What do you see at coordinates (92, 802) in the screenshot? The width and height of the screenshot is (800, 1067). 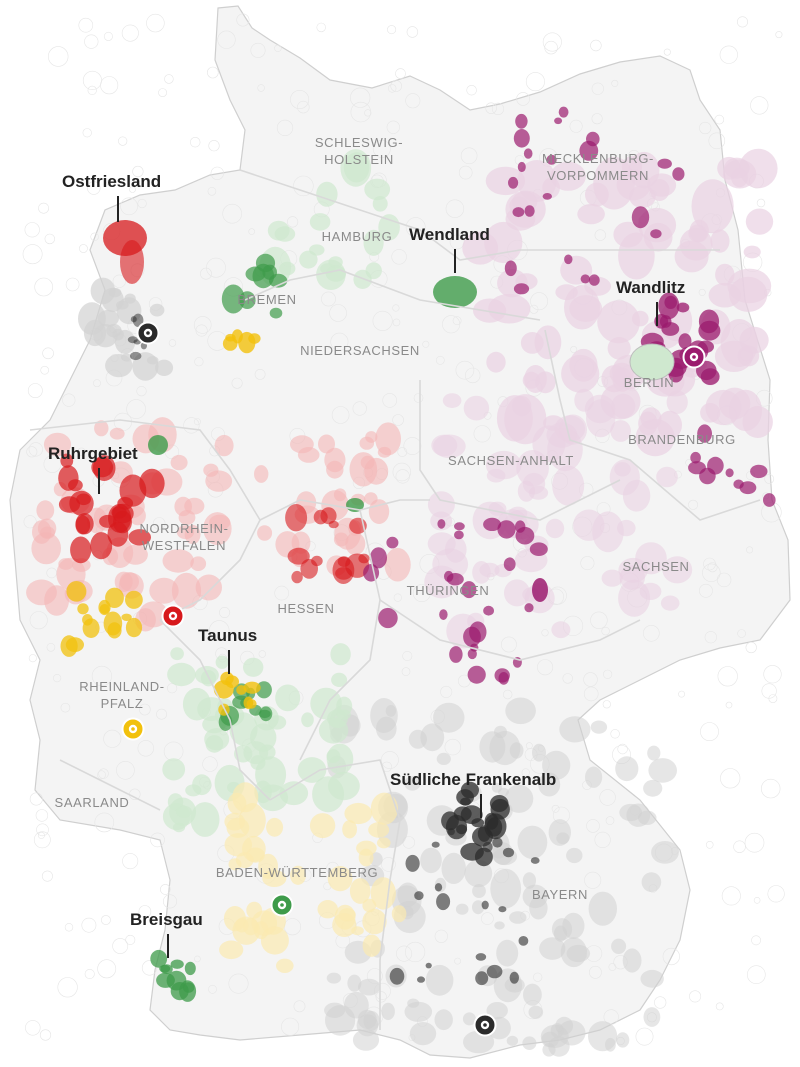 I see `state-label-sl: SAARLAND` at bounding box center [92, 802].